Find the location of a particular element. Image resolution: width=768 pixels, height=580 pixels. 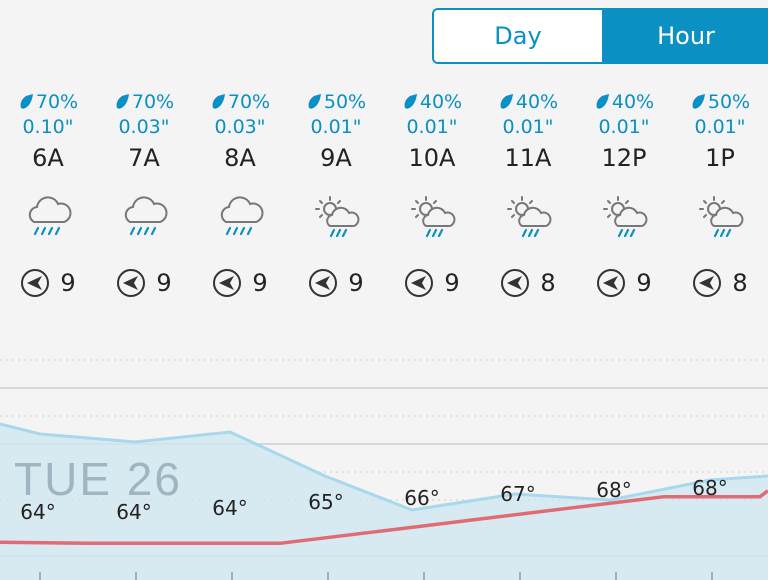

day-label: TUE 26 is located at coordinates (98, 479).